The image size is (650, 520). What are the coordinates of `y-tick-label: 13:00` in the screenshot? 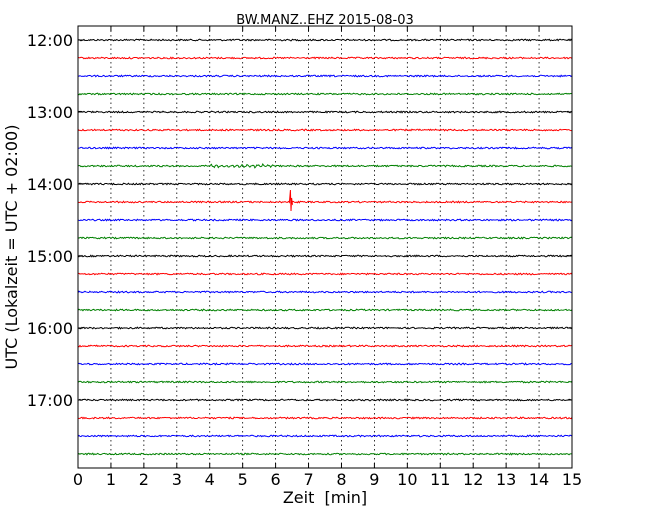 It's located at (50, 112).